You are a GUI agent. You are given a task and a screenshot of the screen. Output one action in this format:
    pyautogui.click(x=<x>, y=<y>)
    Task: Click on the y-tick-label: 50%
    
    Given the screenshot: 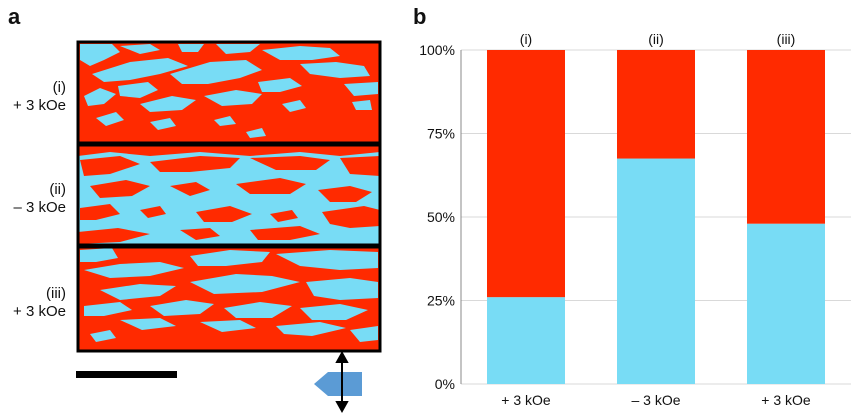 What is the action you would take?
    pyautogui.click(x=441, y=217)
    